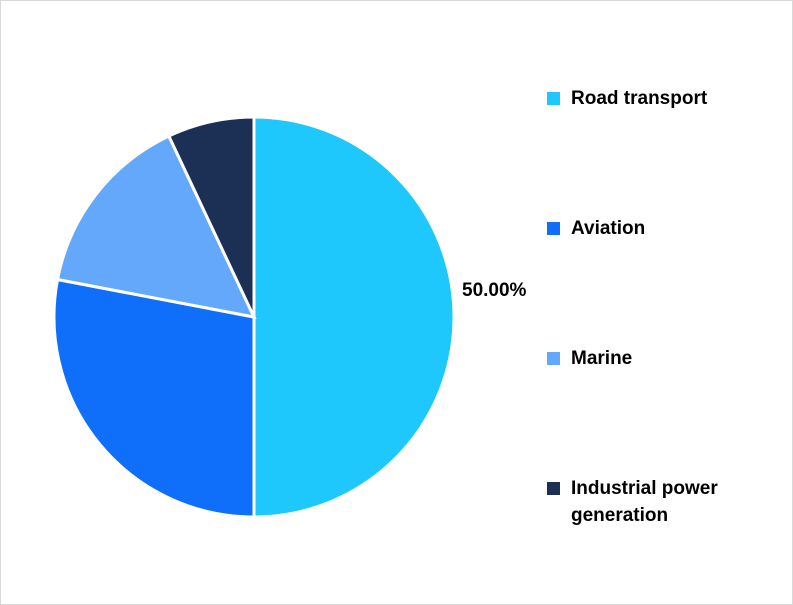 Image resolution: width=793 pixels, height=605 pixels. Describe the element at coordinates (639, 98) in the screenshot. I see `legend-label: Road transport` at that location.